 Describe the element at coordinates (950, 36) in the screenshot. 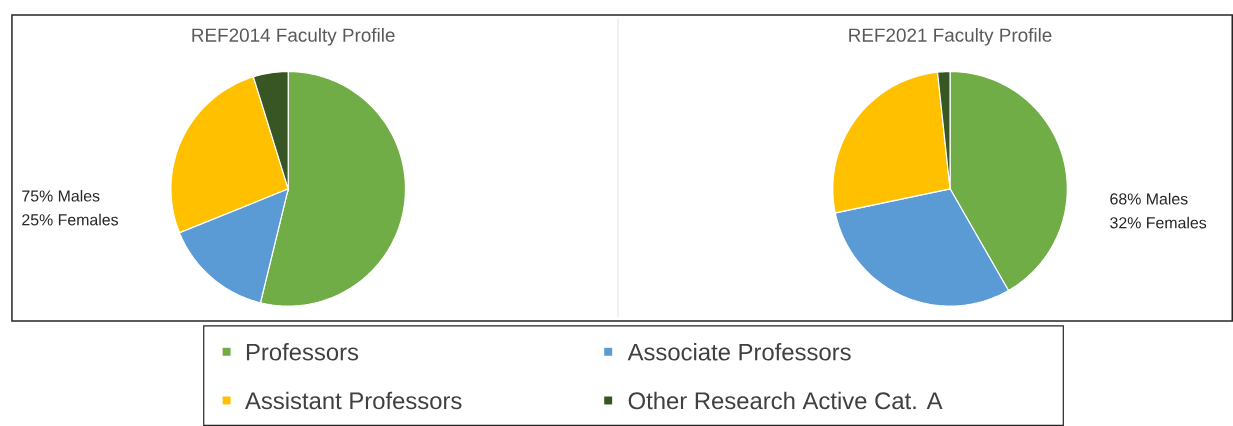

I see `chart-title: REF2021 Faculty Profile` at that location.